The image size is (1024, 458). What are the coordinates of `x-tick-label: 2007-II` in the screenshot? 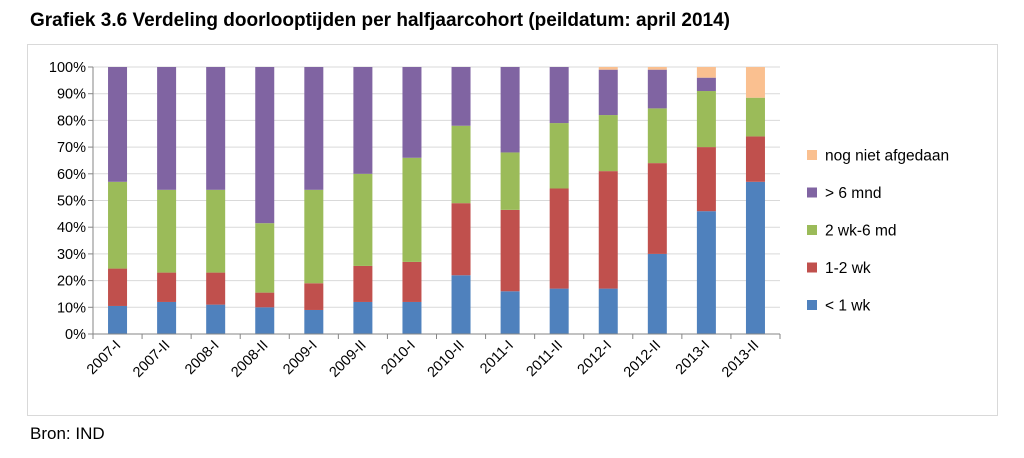 It's located at (151, 359).